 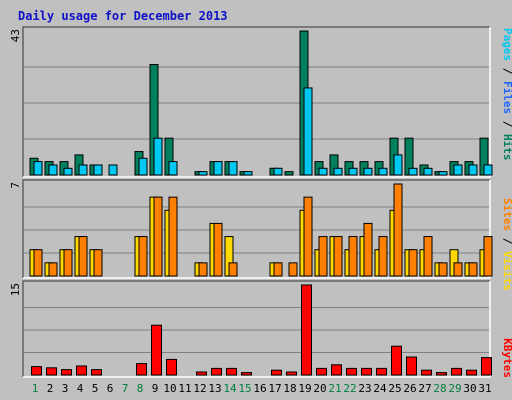 I want to click on x-tick-label: 7, so click(x=125, y=388).